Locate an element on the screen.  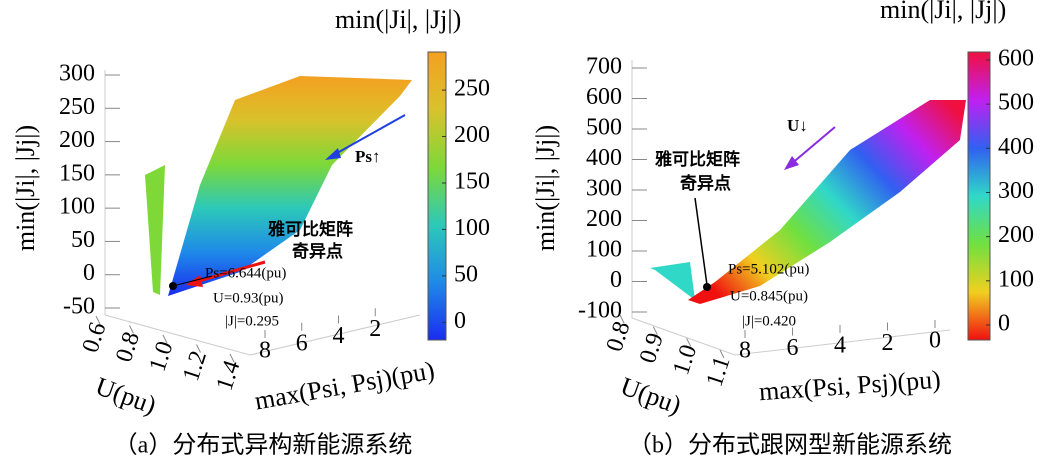
annotation: |J|=0.420 is located at coordinates (769, 321).